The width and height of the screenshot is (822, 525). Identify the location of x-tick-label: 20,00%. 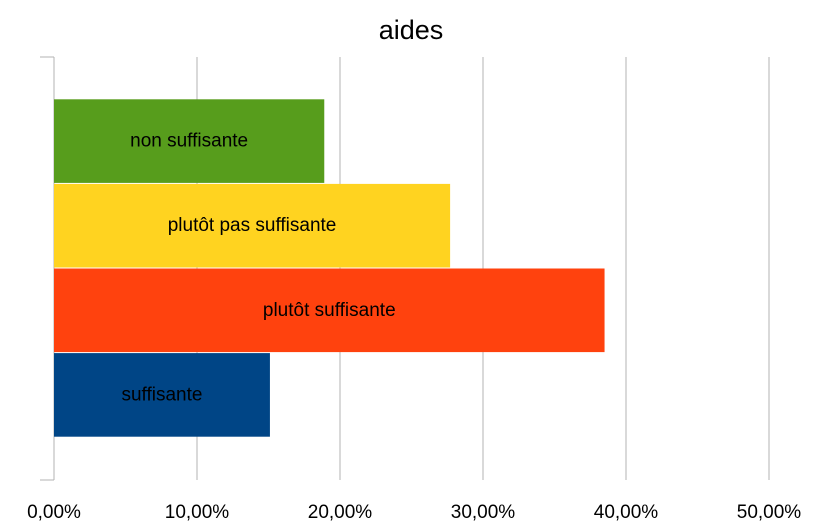
(340, 512).